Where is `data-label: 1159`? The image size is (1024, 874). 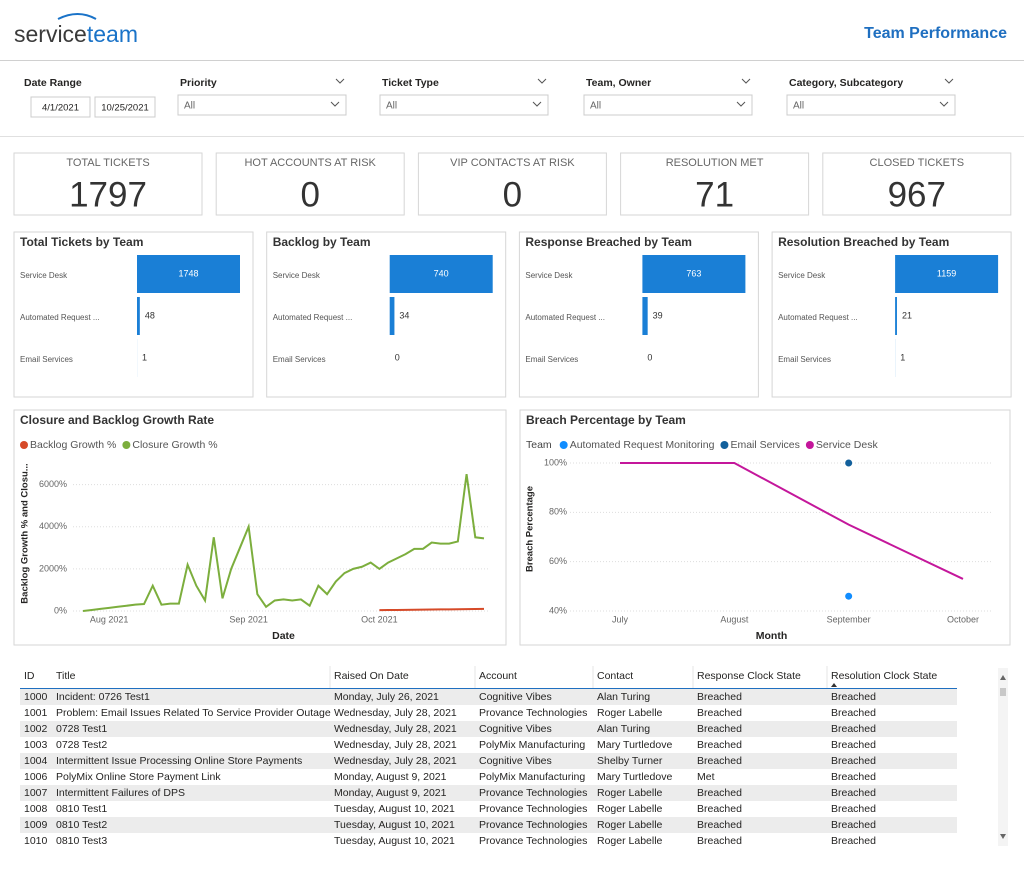 data-label: 1159 is located at coordinates (946, 273).